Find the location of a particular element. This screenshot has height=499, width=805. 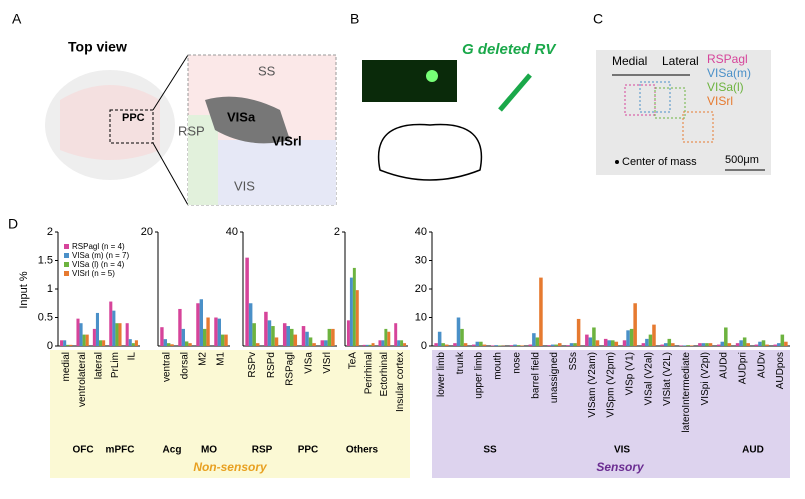

x-tick-label: SSs is located at coordinates (573, 361).